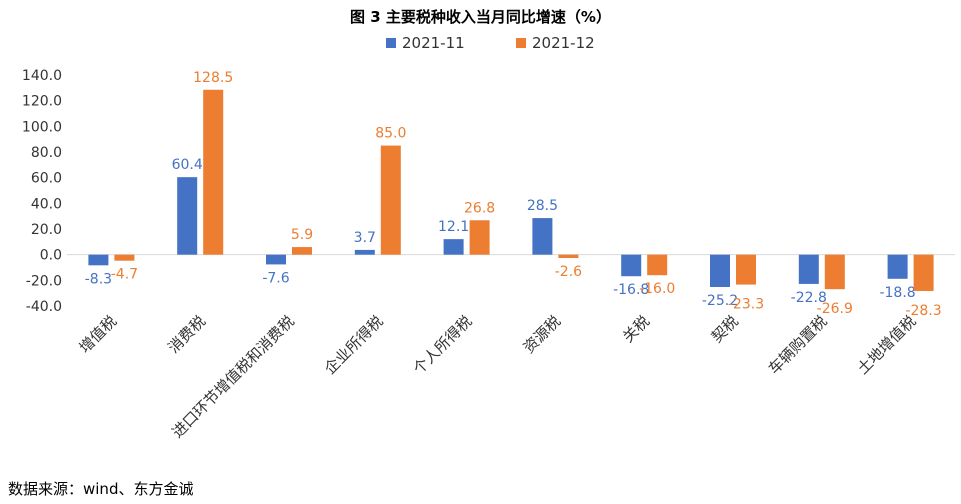 This screenshot has height=504, width=961. What do you see at coordinates (443, 345) in the screenshot?
I see `x-tick-label: 个人所得税` at bounding box center [443, 345].